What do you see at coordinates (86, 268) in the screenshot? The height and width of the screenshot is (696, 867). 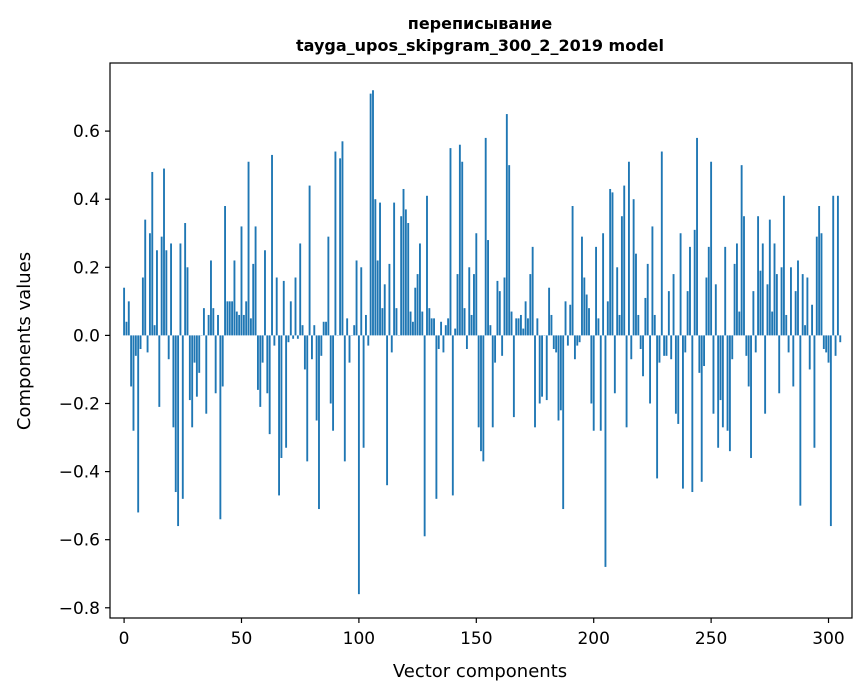 I see `y-tick-label: 0.2` at bounding box center [86, 268].